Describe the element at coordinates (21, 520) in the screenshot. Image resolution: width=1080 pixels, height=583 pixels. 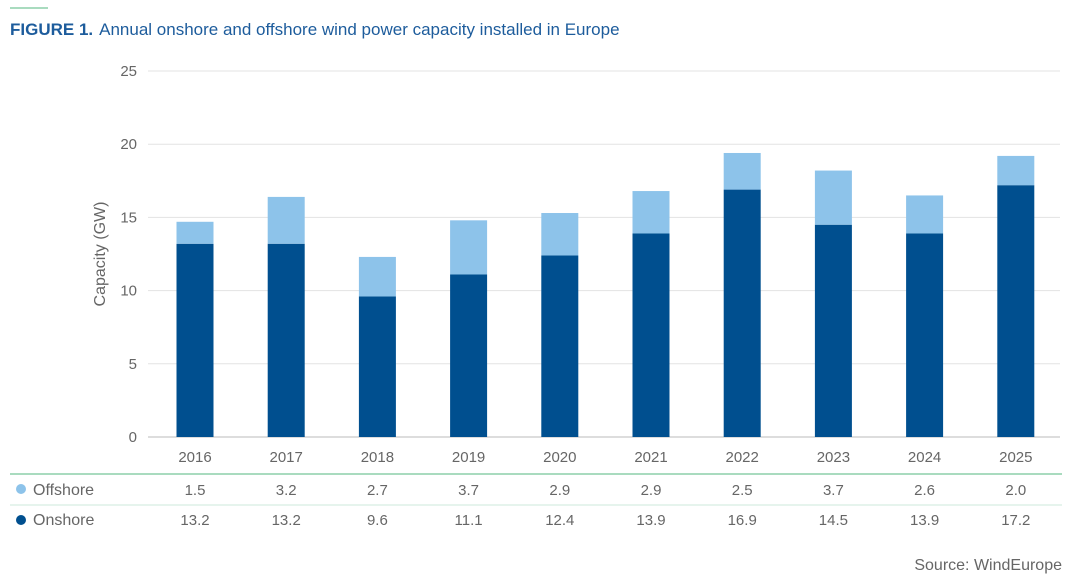
I see `legend-onshore-marker` at that location.